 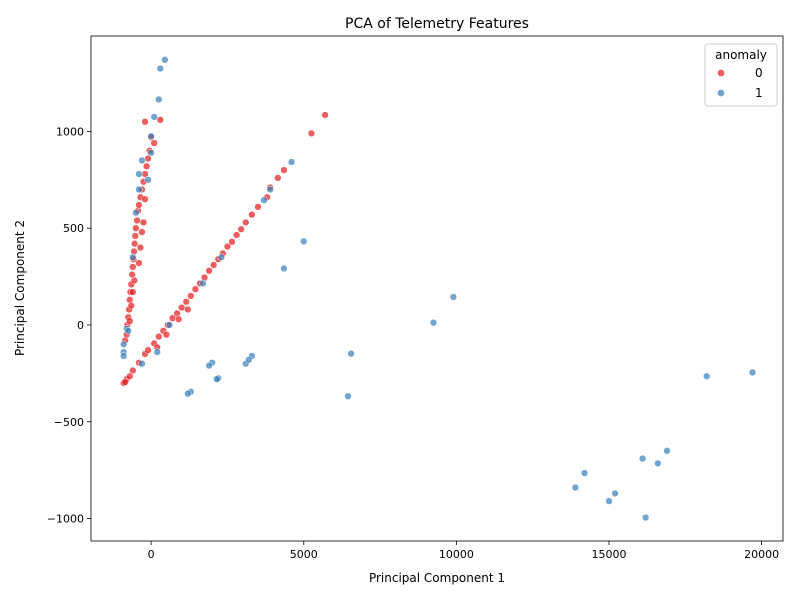 What do you see at coordinates (761, 554) in the screenshot?
I see `x-tick-label: 20000` at bounding box center [761, 554].